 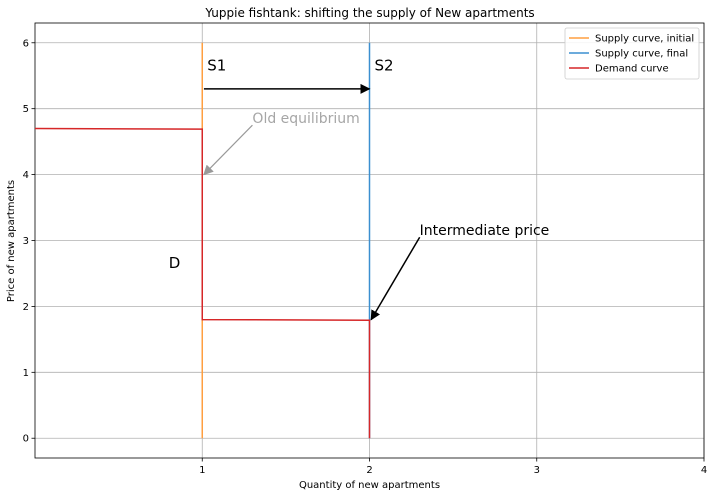 I want to click on y-tick-label-4: 4, so click(x=26, y=175).